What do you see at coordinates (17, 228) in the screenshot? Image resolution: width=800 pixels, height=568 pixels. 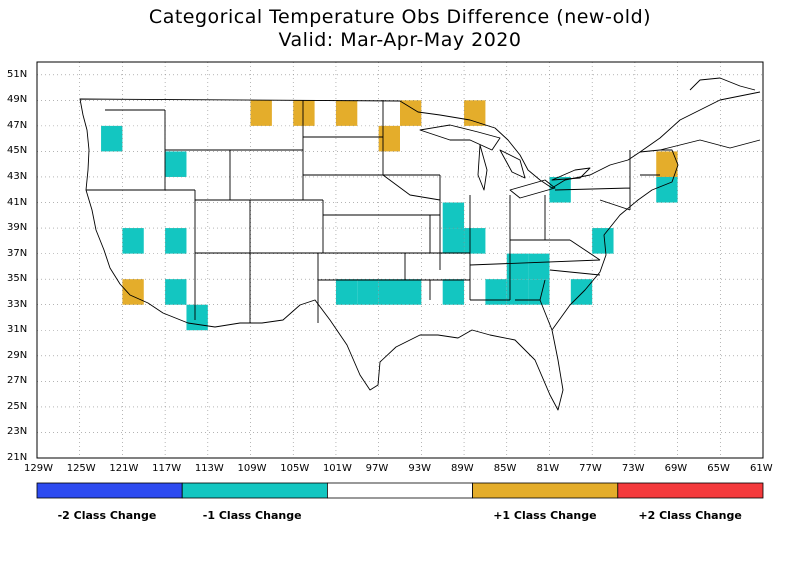 I see `latitude-label: 39N` at bounding box center [17, 228].